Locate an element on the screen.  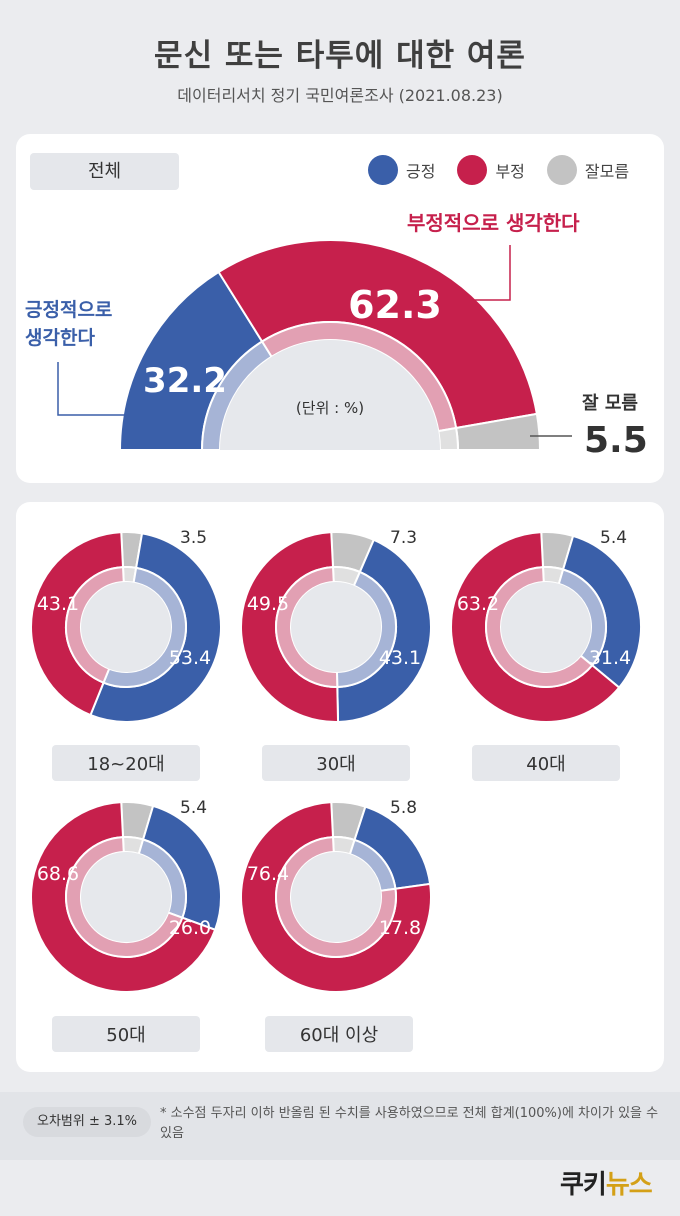
gauge-center is located at coordinates (330, 395).